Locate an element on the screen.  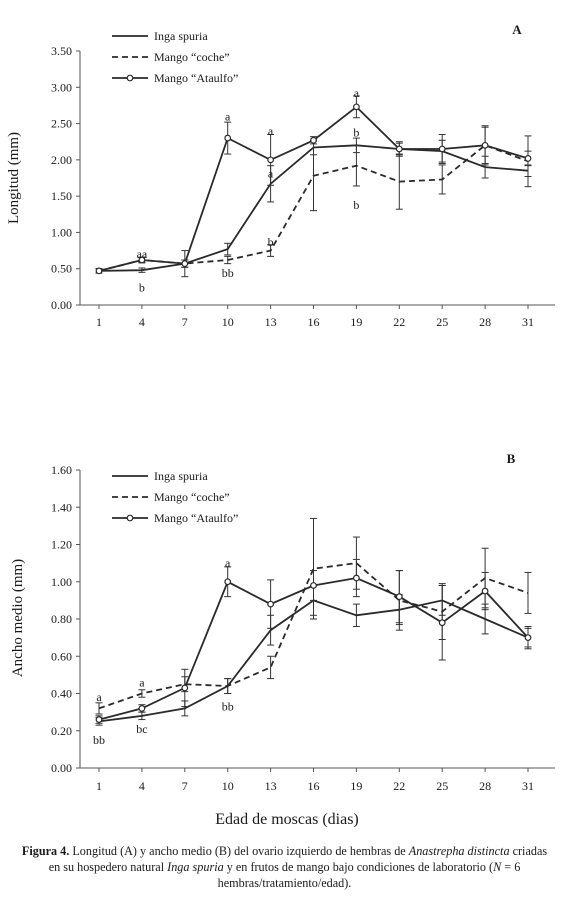
y-axis-label: Longitud (mm) is located at coordinates (14, 178).